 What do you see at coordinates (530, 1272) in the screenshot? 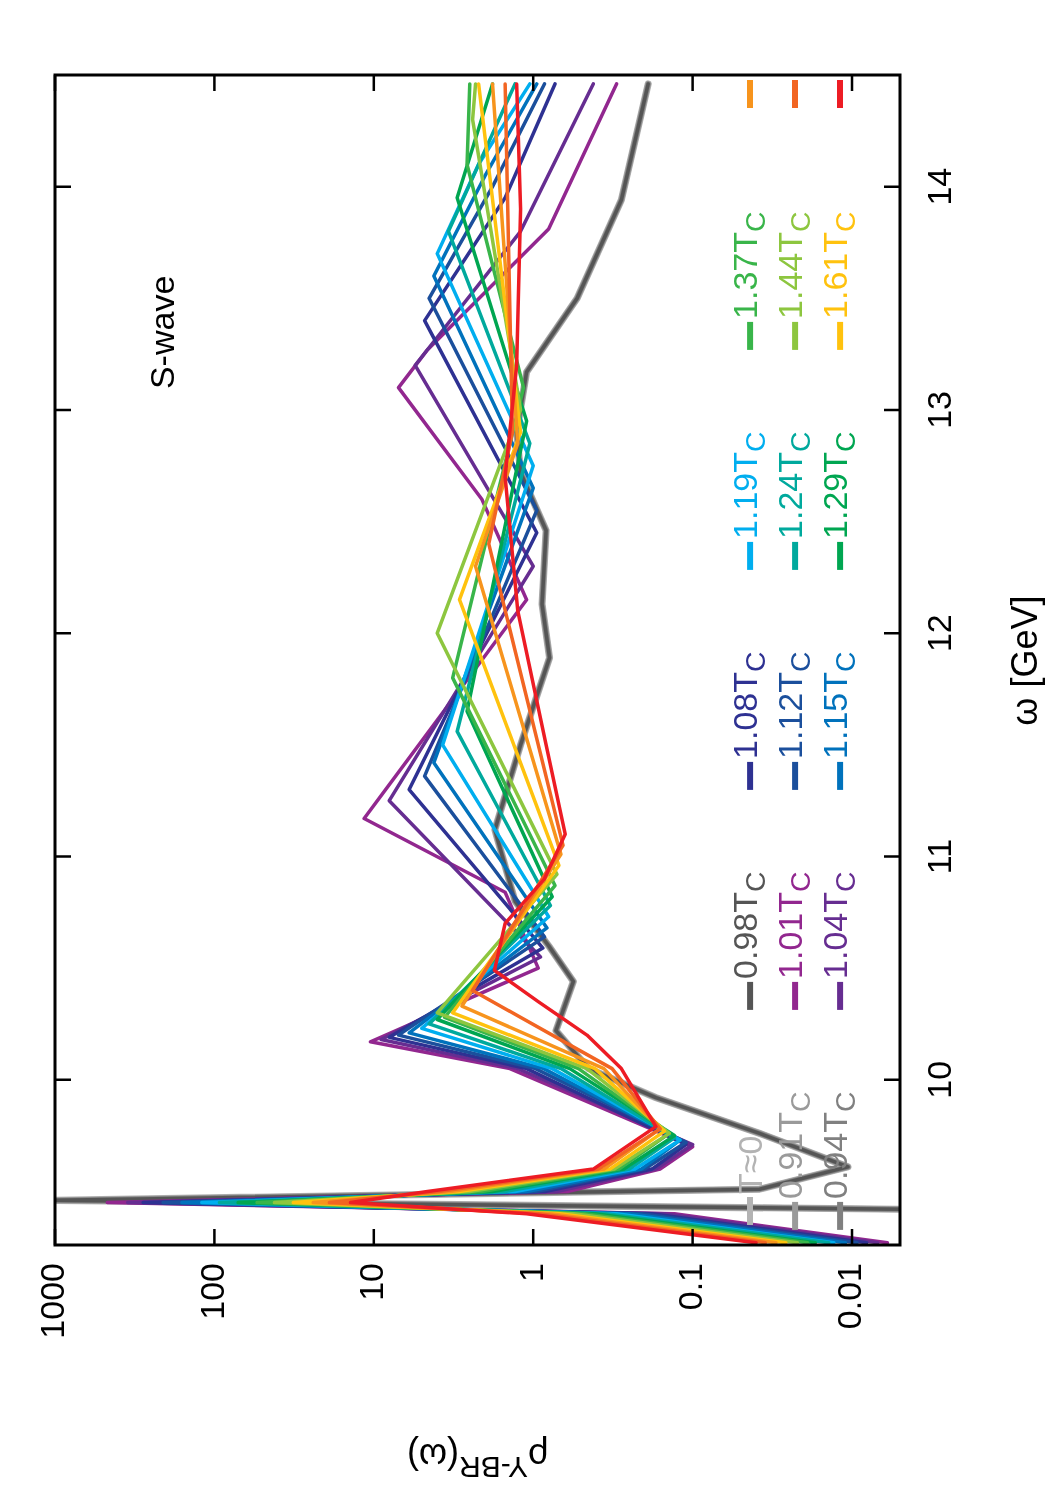
I see `x-tick-label: 1` at bounding box center [530, 1272].